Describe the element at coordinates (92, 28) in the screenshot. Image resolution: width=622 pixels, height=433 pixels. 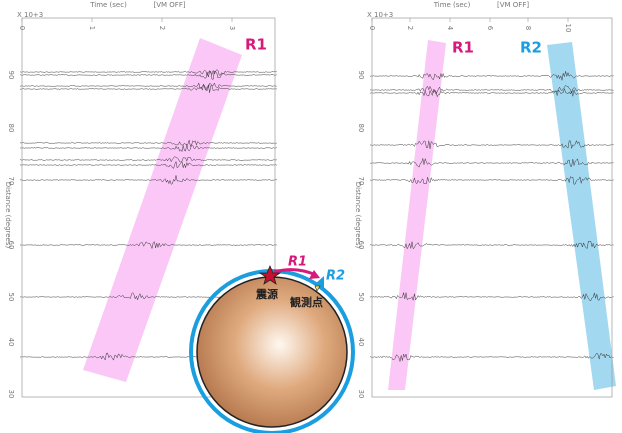
I see `x-tick-label: 1` at that location.